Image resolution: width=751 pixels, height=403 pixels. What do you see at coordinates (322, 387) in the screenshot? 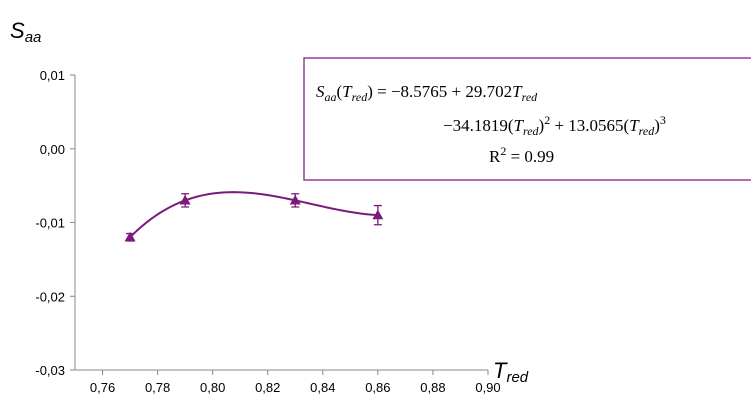
I see `x-tick-label: 0,84` at bounding box center [322, 387].